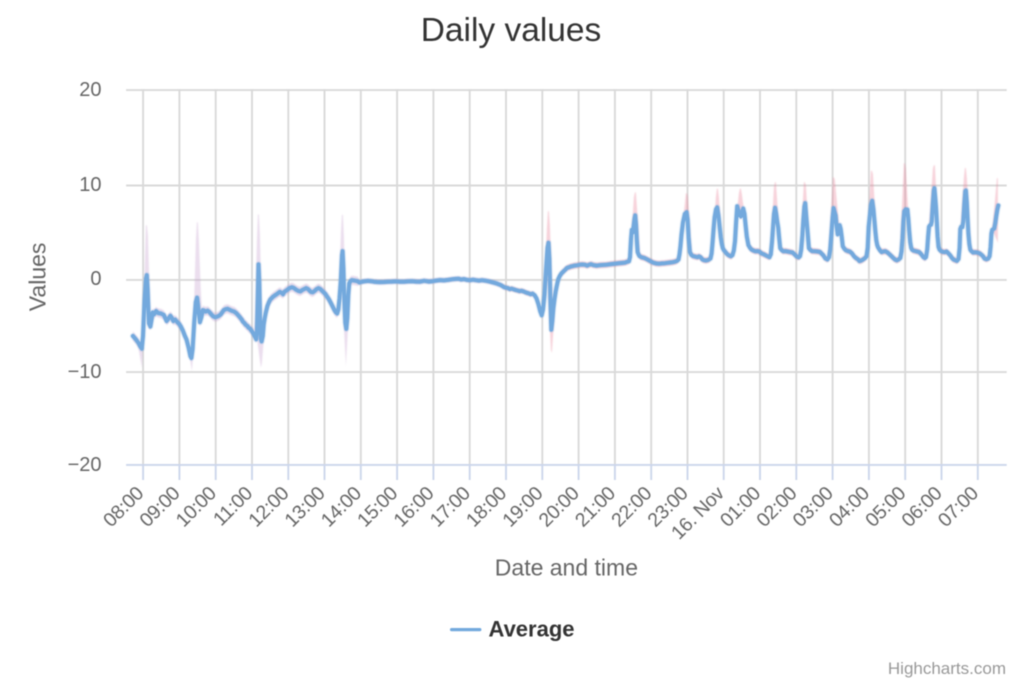  I want to click on svg-text: Values, so click(38, 277).